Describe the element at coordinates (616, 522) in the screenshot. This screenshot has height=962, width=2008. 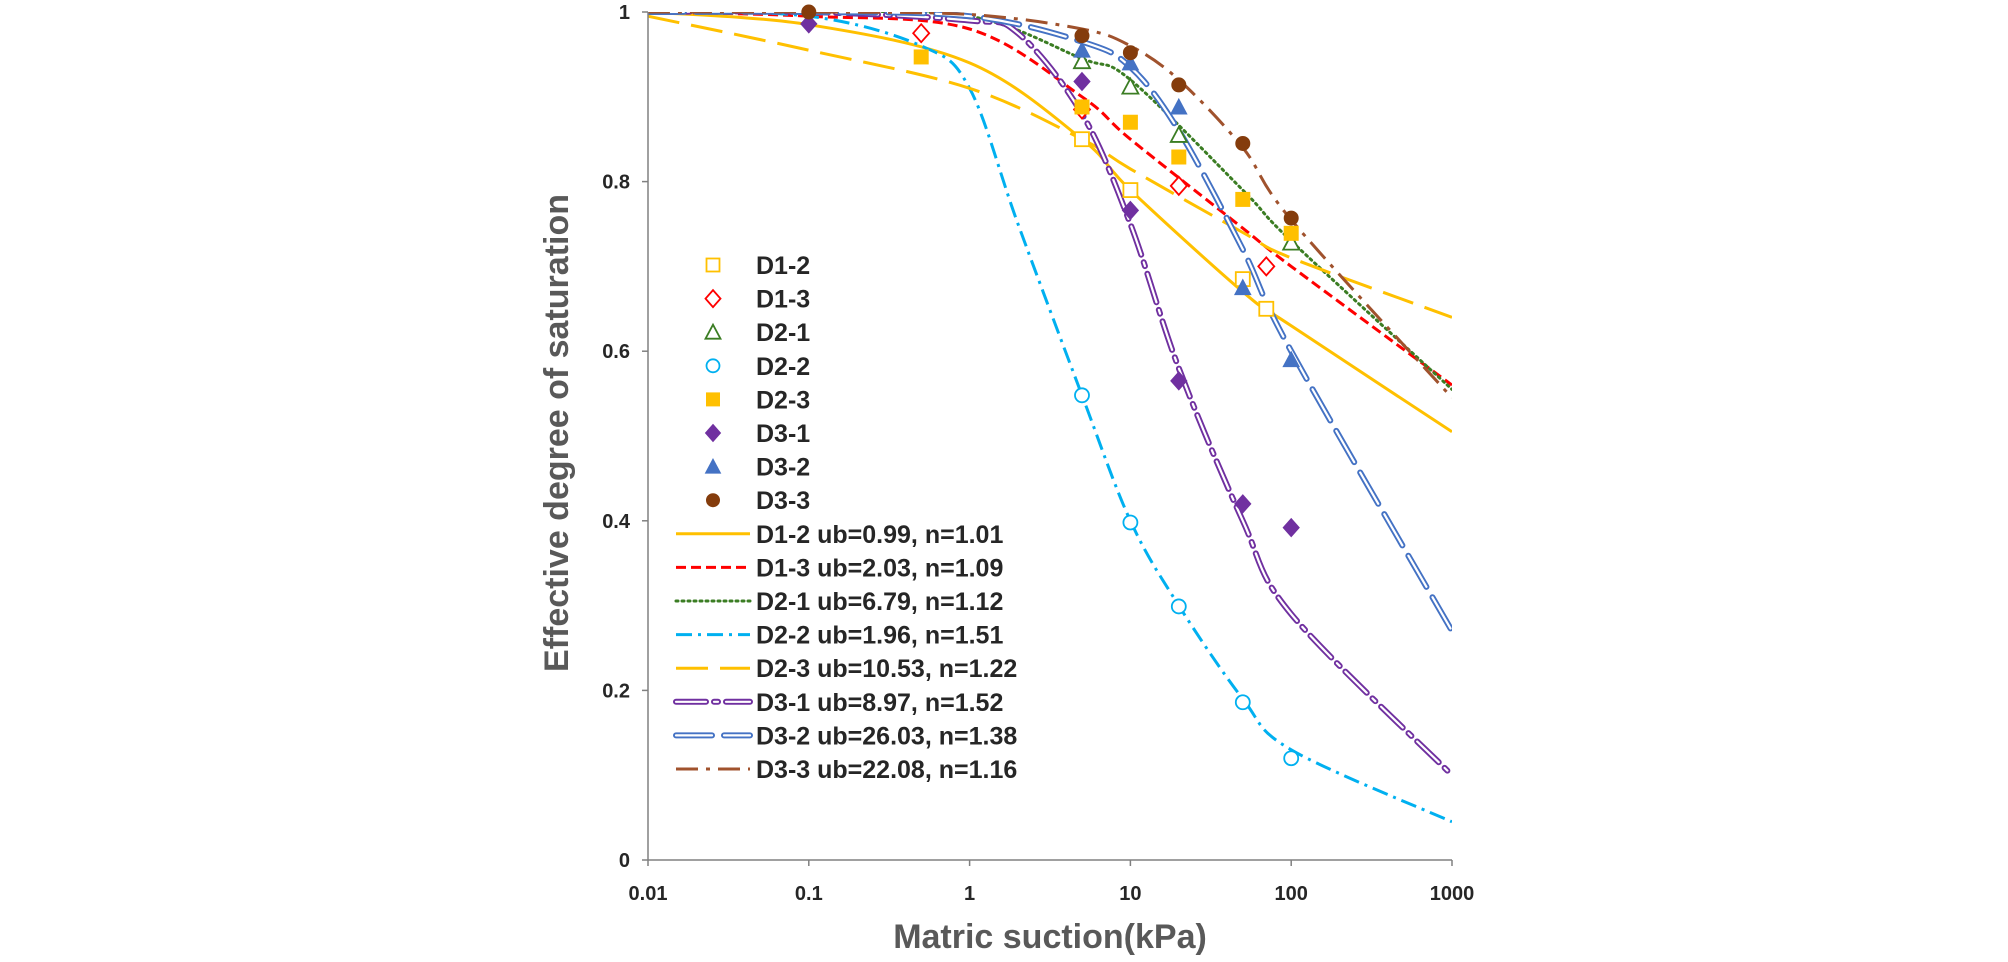
I see `y-tick-label: 0.4` at that location.